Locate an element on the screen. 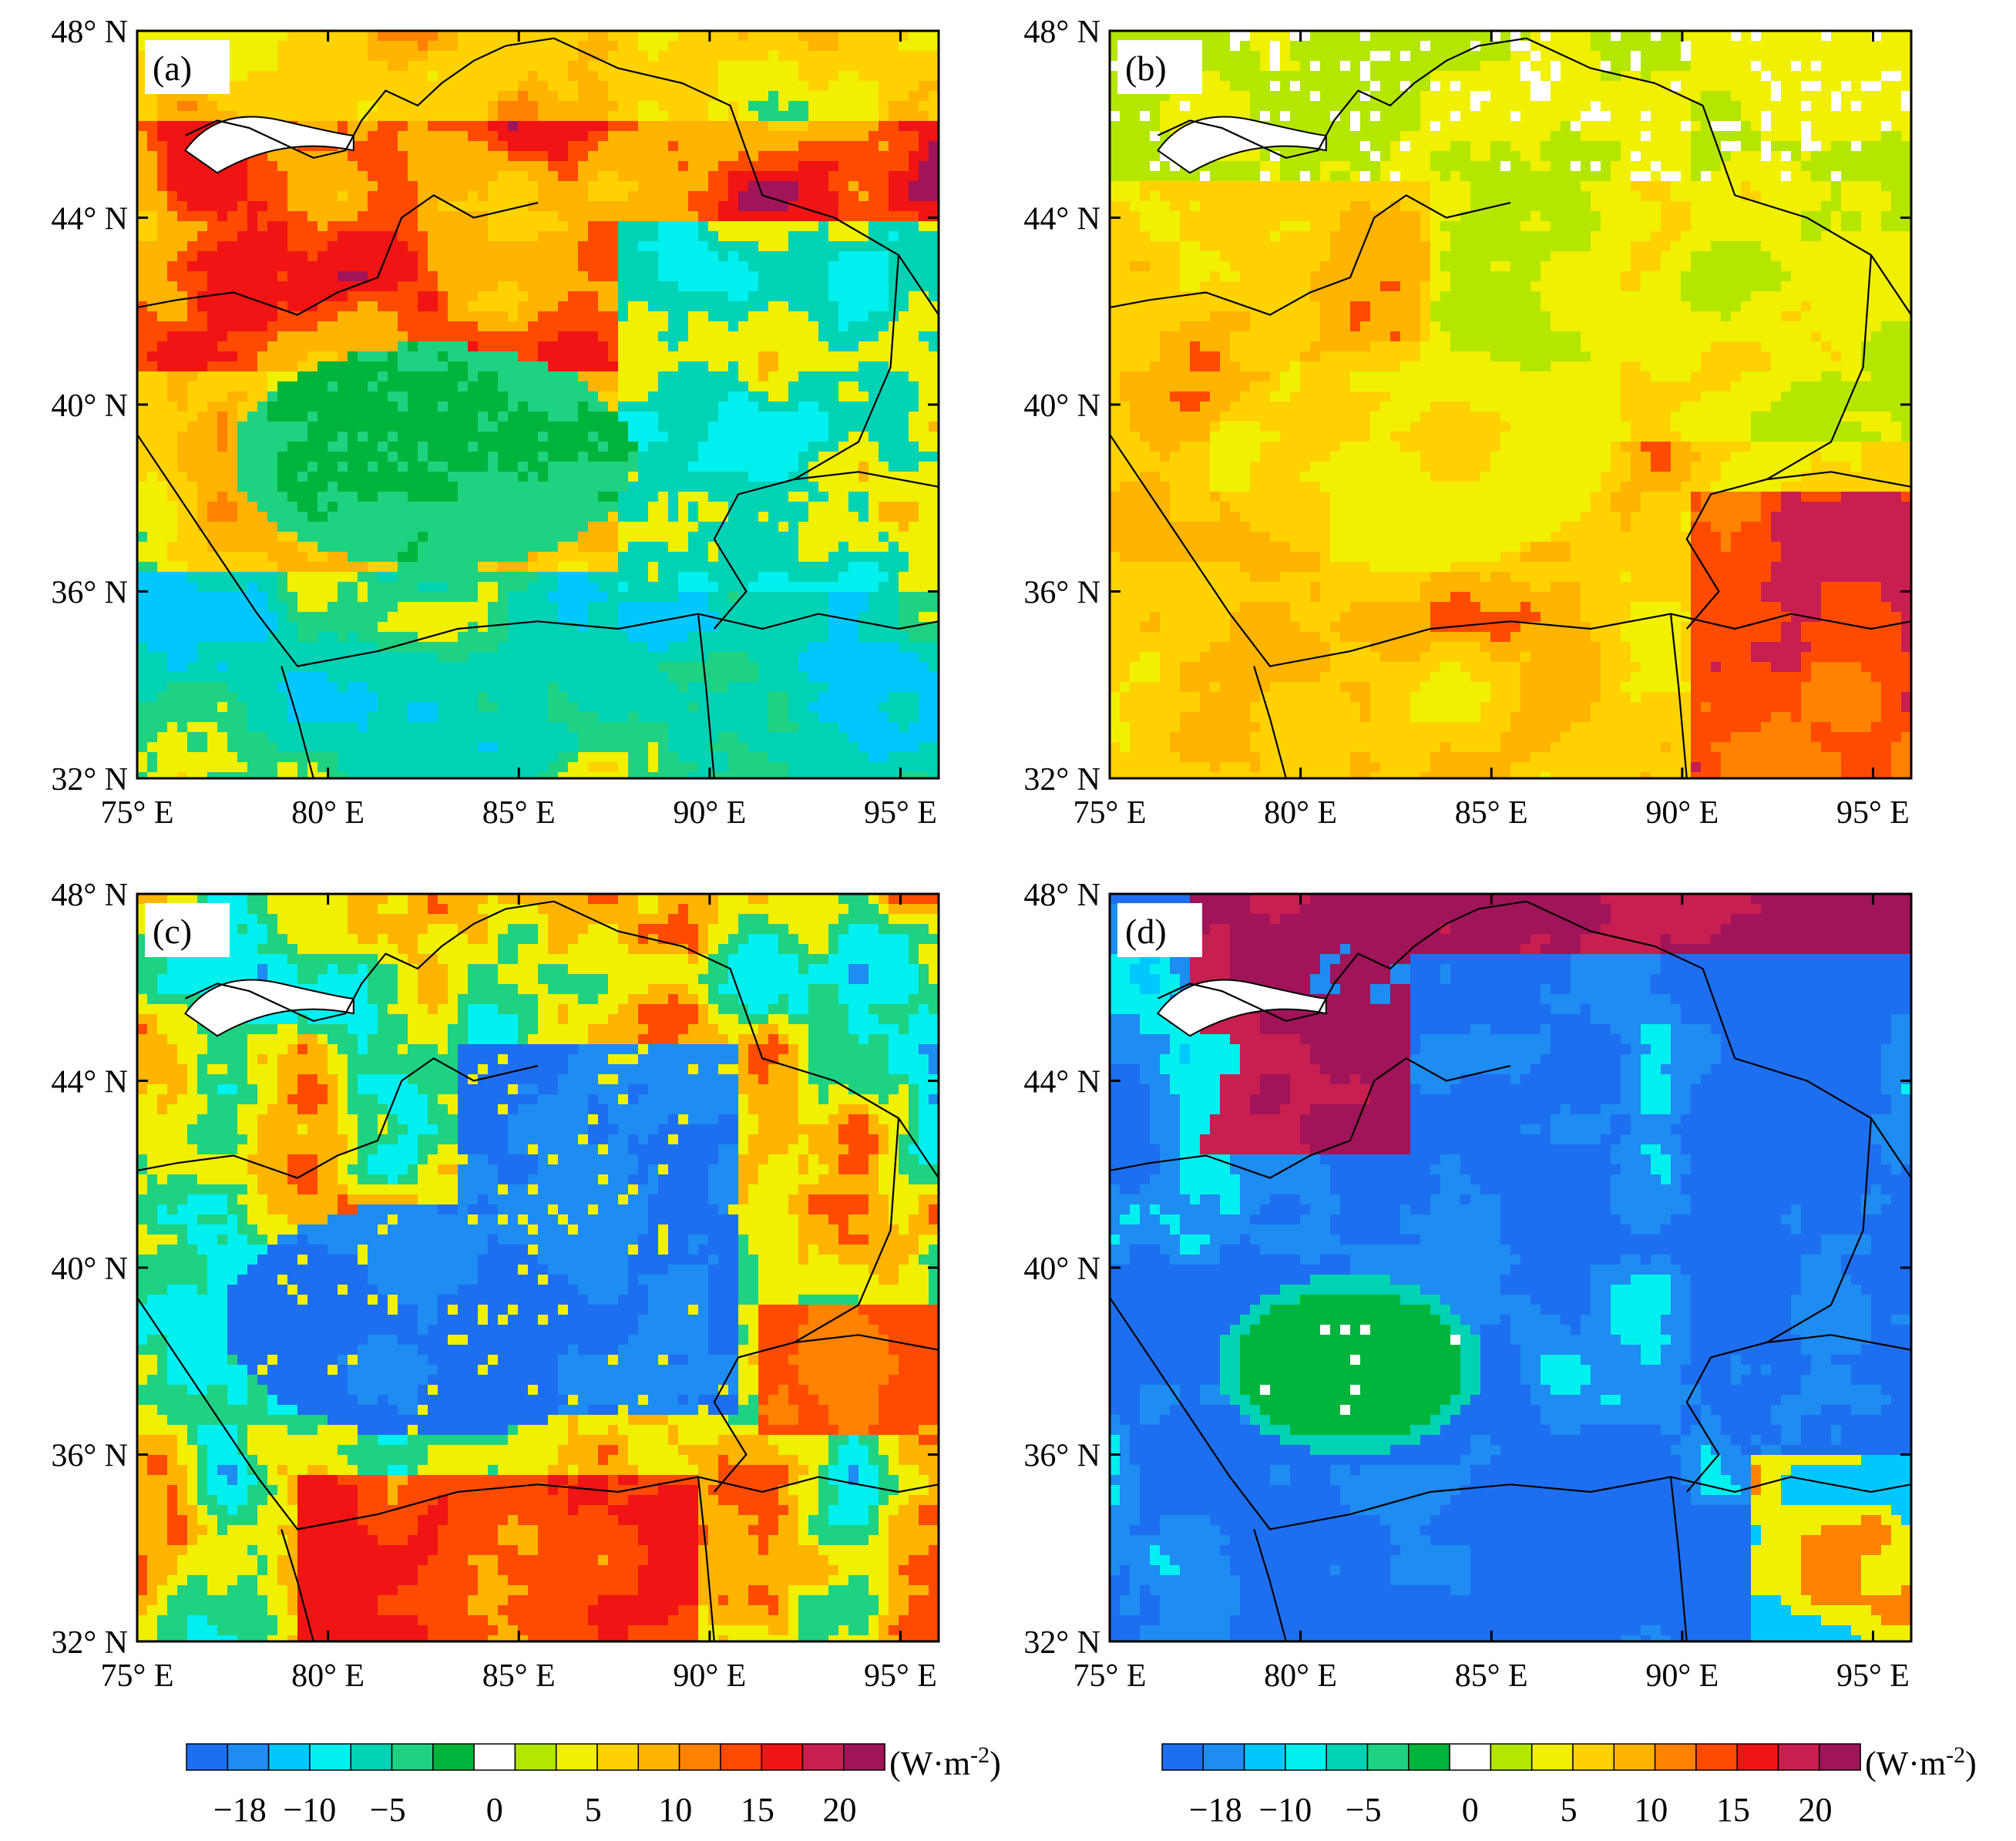  panel-label: (a) is located at coordinates (173, 68).